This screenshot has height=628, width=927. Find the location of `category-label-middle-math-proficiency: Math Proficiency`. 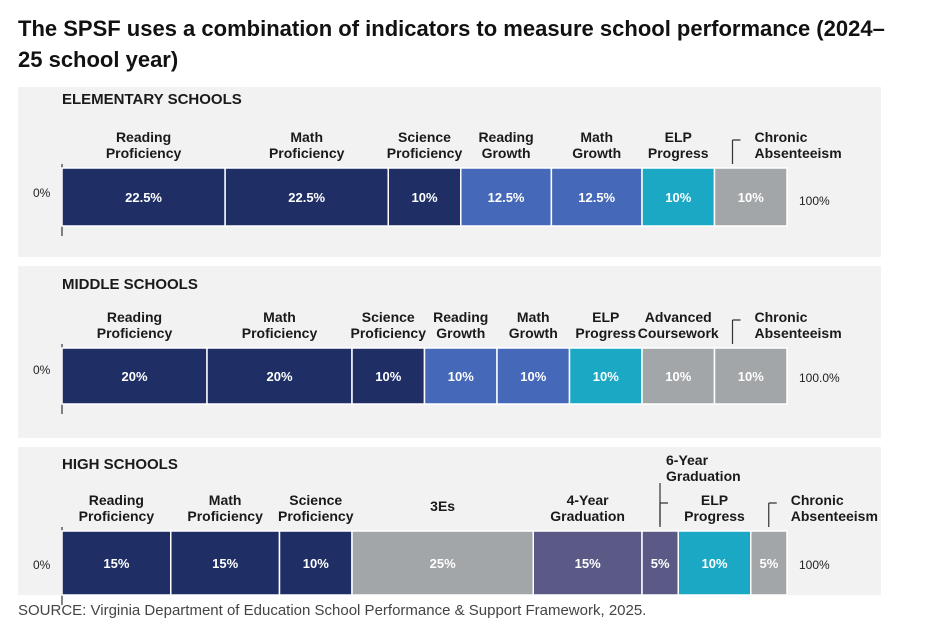

category-label-middle-math-proficiency: Math Proficiency is located at coordinates (280, 325).